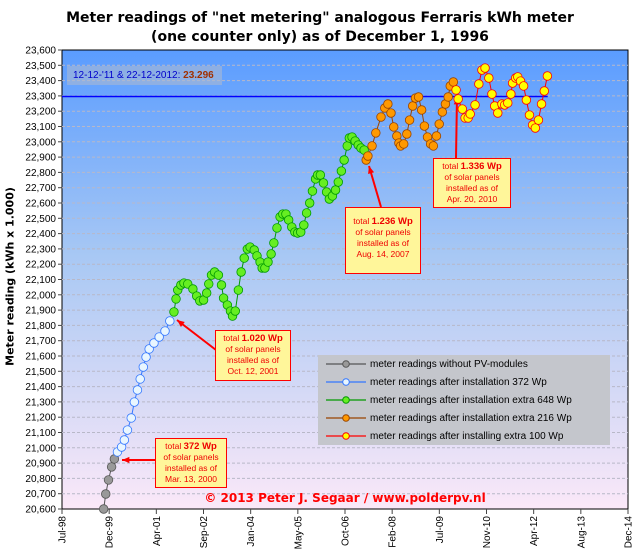  I want to click on y-tick-label: 22,400, so click(40, 234).